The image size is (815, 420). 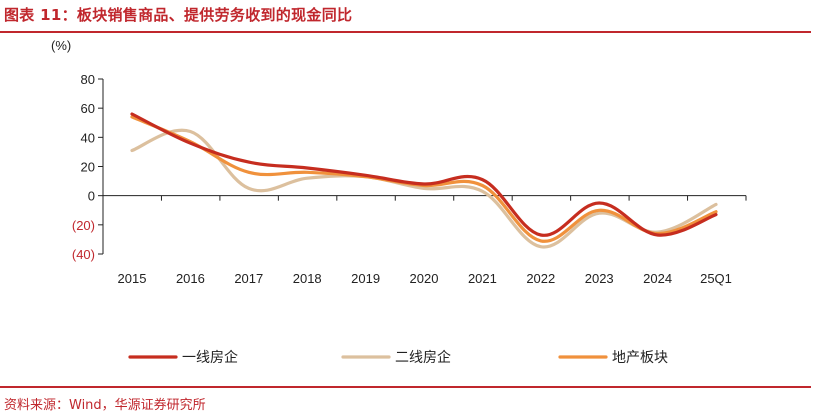 What do you see at coordinates (88, 167) in the screenshot?
I see `y-tick-label: 20` at bounding box center [88, 167].